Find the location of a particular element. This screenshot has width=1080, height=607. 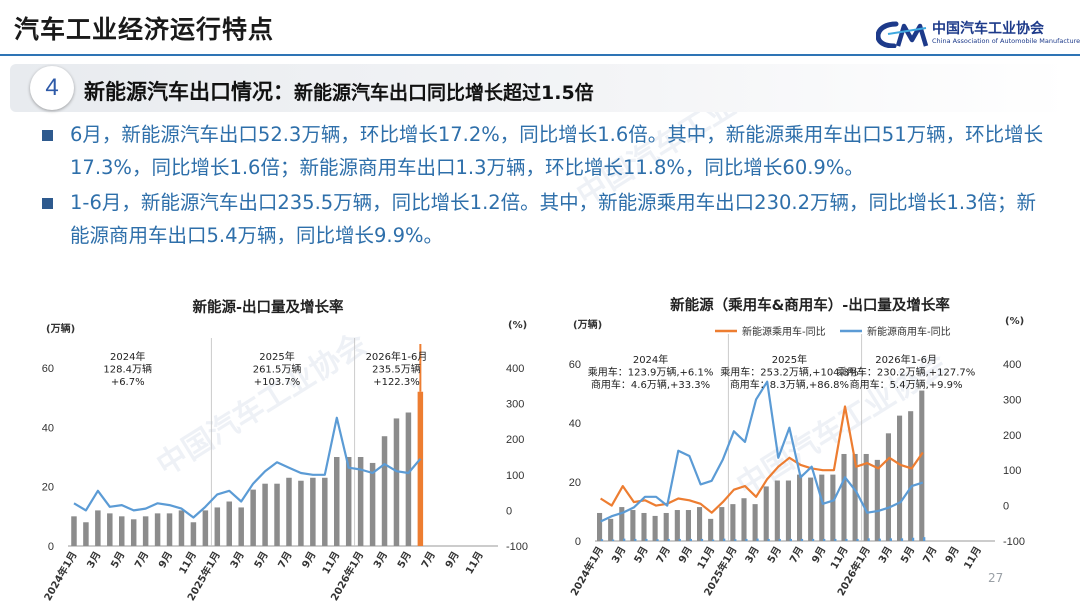

y-right-tick-label: 100 is located at coordinates (515, 476).